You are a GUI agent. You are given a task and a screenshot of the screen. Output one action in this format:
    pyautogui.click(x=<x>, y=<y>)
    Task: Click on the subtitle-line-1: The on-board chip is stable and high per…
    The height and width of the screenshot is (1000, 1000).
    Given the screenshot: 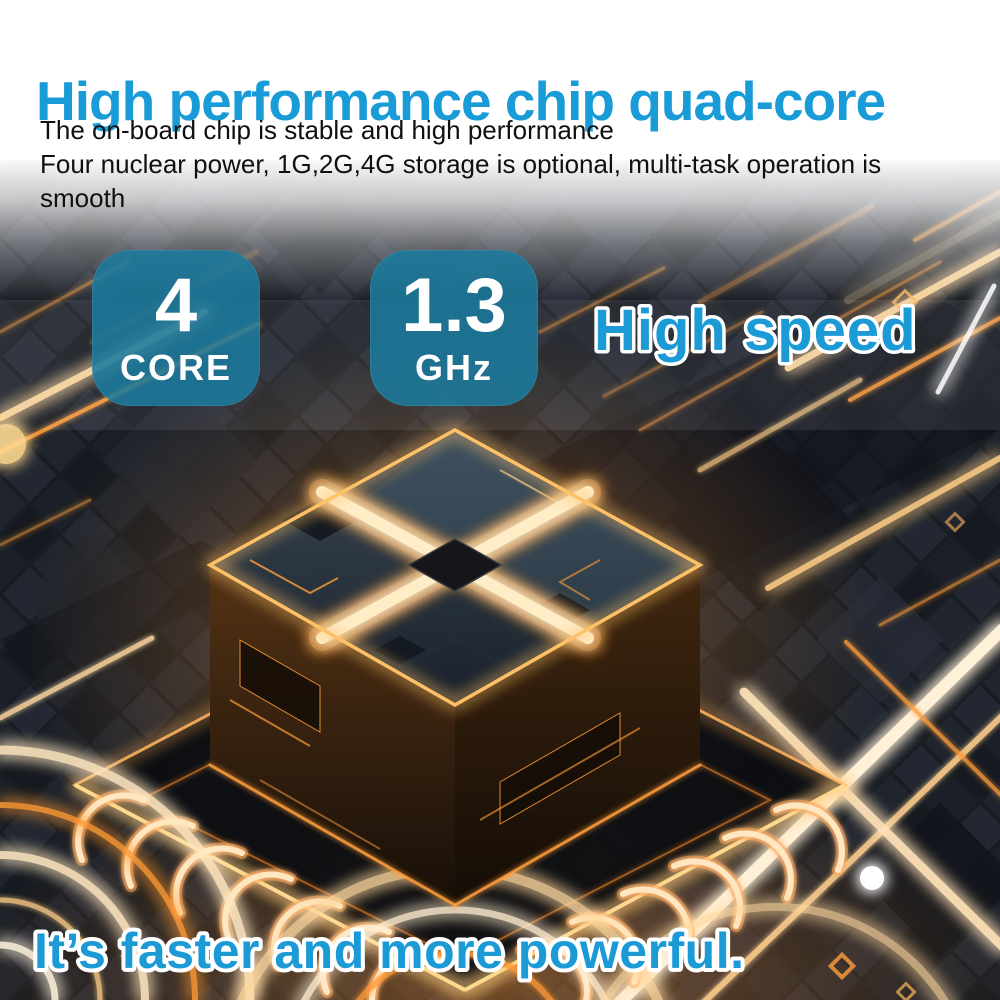 What is the action you would take?
    pyautogui.click(x=327, y=130)
    